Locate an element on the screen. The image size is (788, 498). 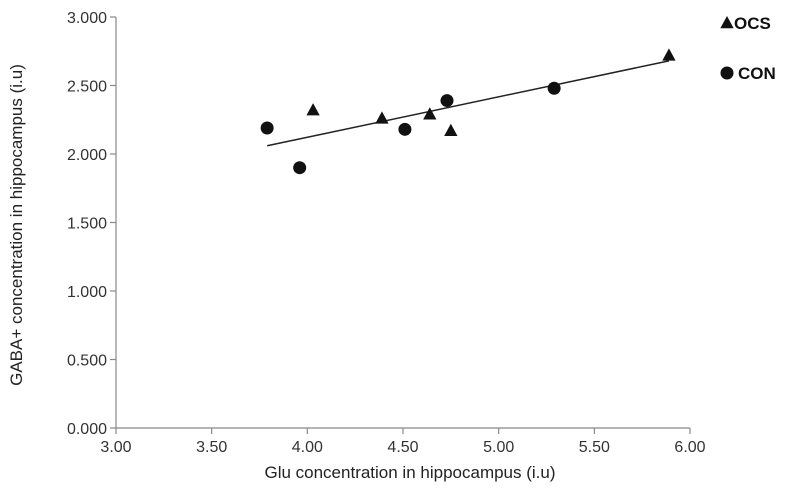
y-axis-title: GABA+ concentration in hippocampus (i.u) is located at coordinates (16, 225).